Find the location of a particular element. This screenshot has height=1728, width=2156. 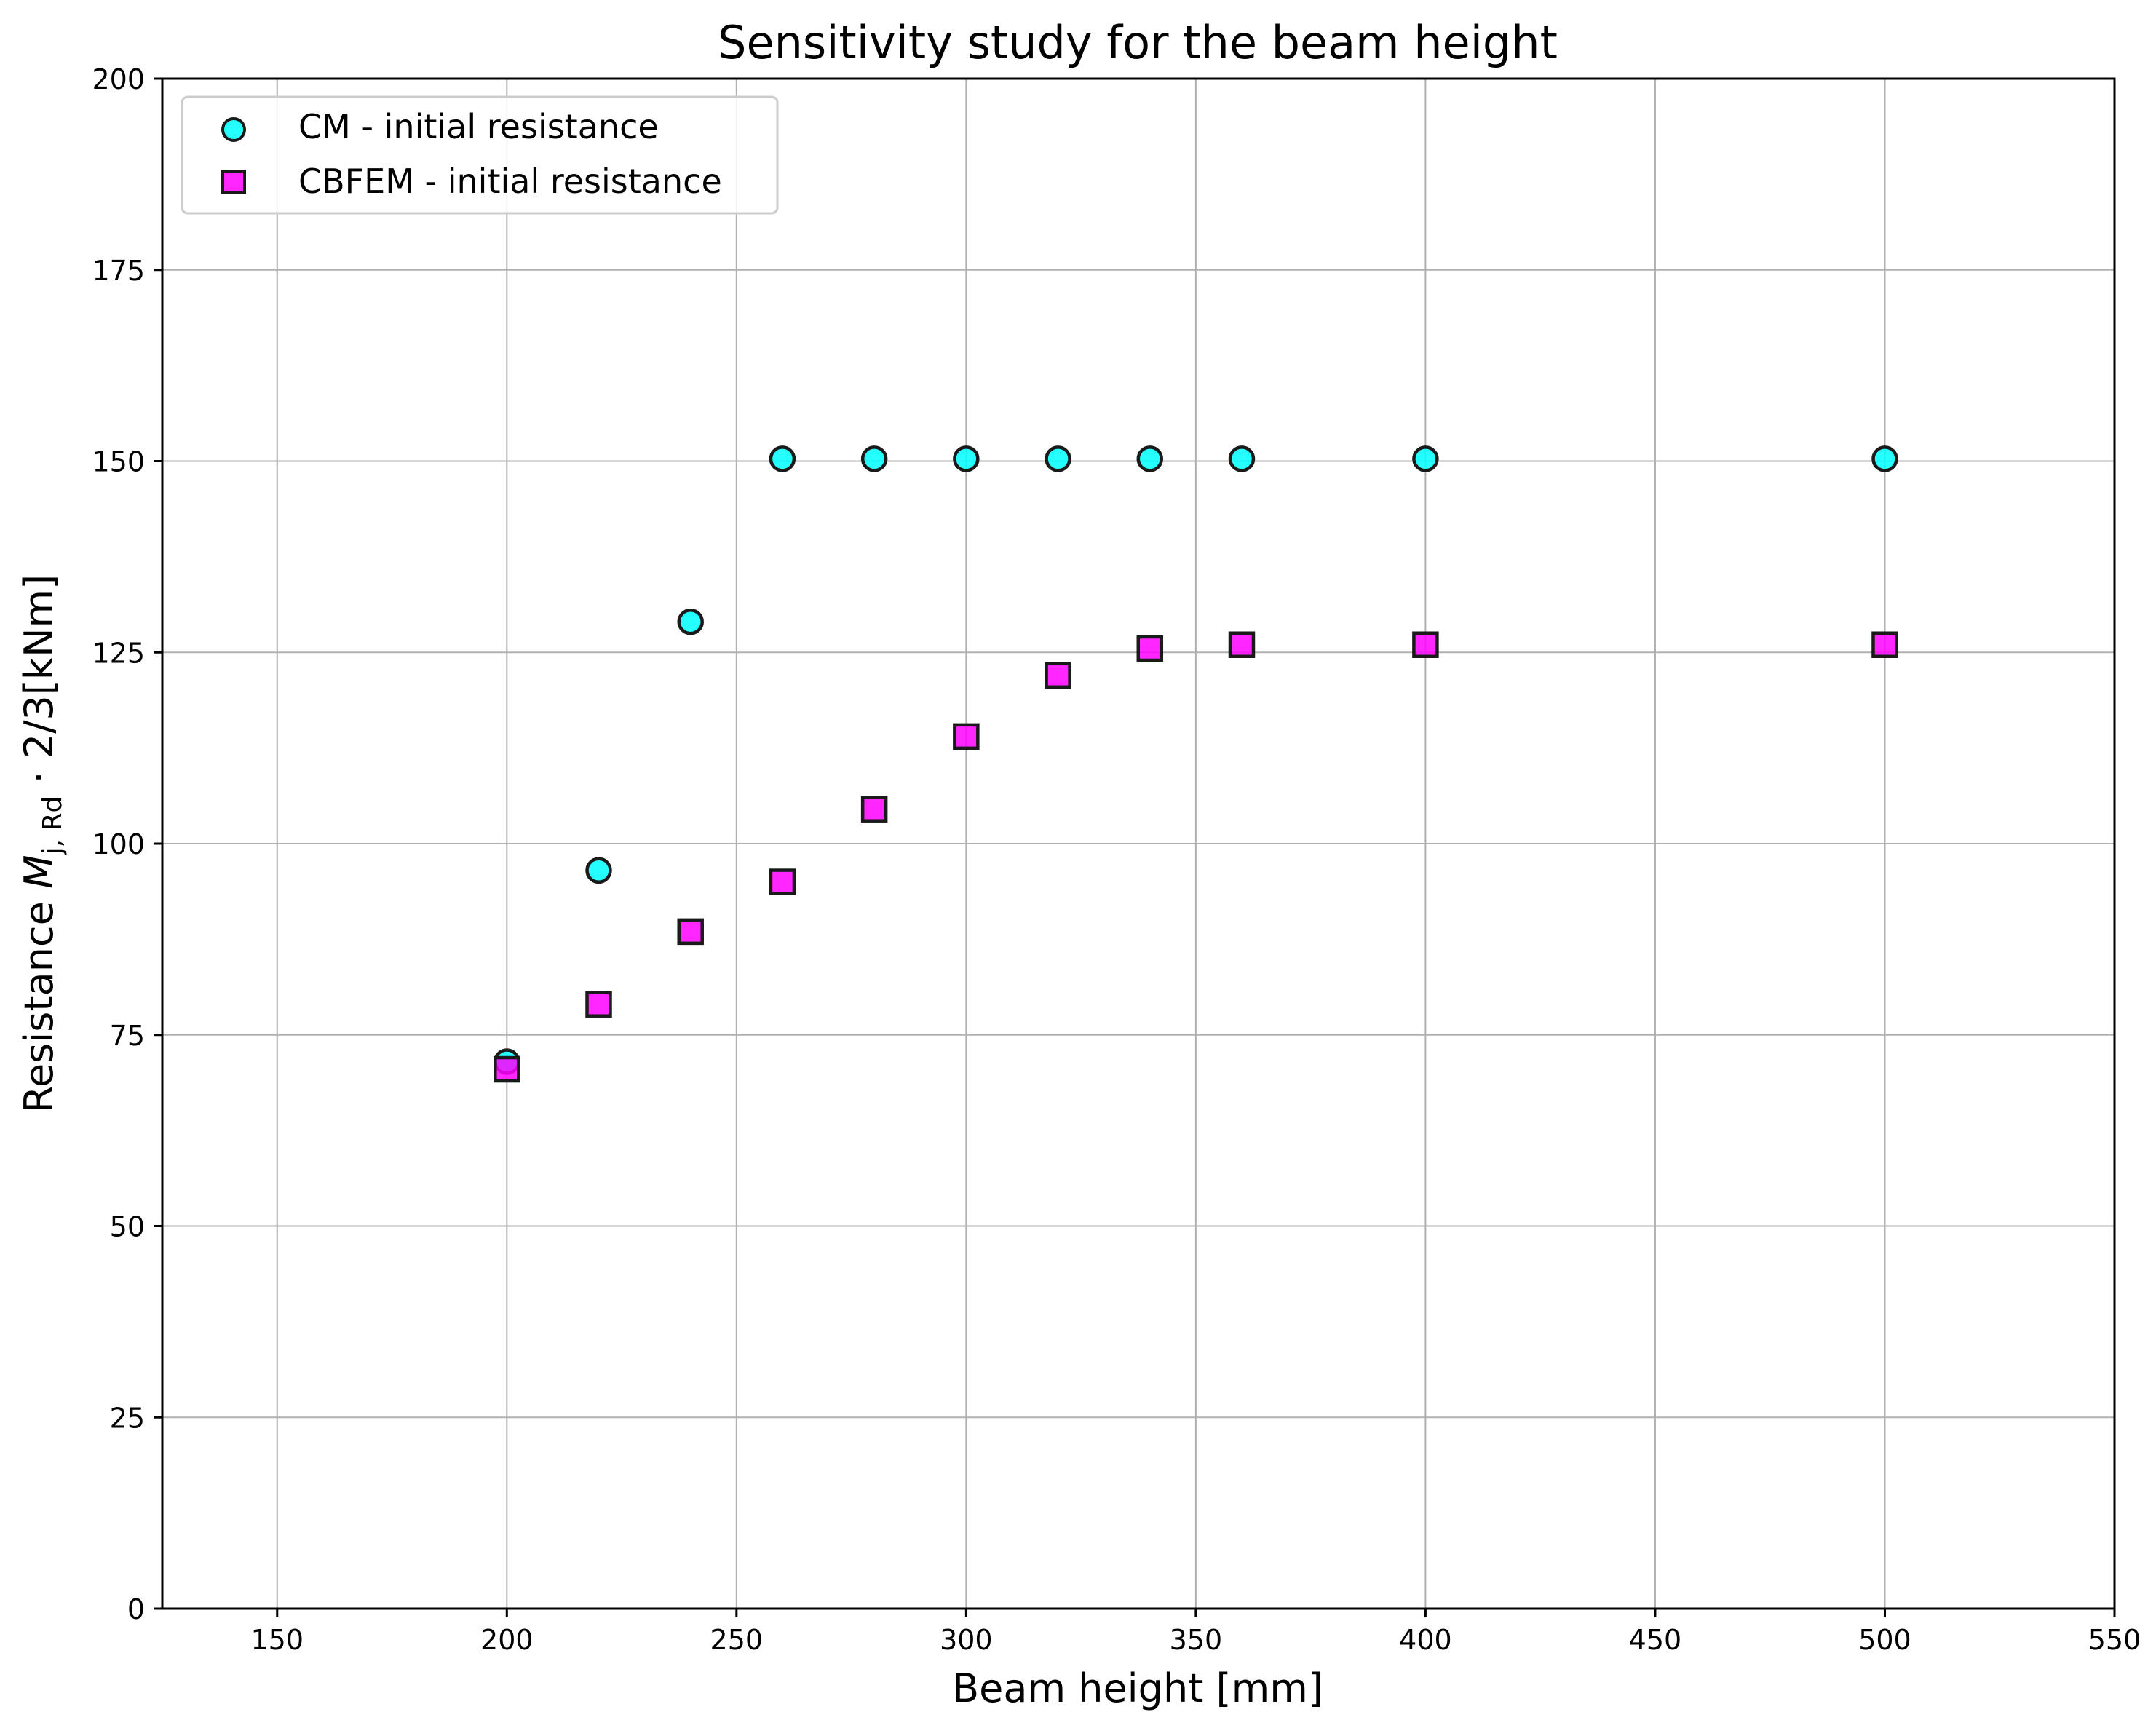

y-axis-label-symbol: M is located at coordinates (39, 872).